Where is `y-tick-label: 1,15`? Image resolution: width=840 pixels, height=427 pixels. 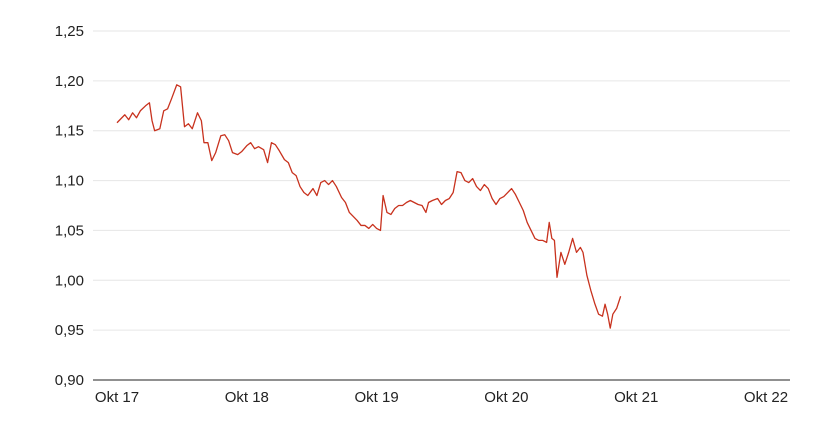
y-tick-label: 1,15 is located at coordinates (69, 131).